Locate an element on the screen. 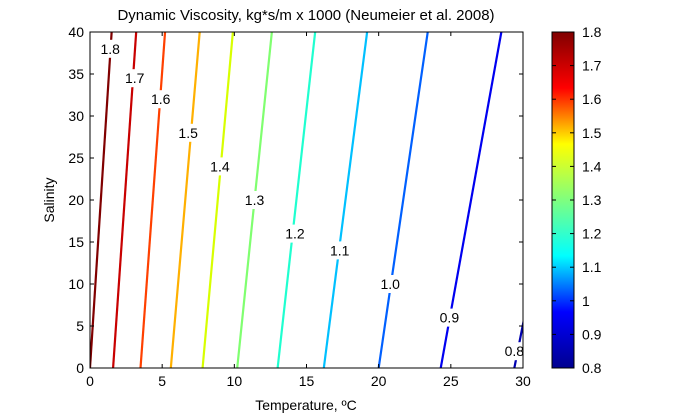  x-tick-label: 0 is located at coordinates (90, 381).